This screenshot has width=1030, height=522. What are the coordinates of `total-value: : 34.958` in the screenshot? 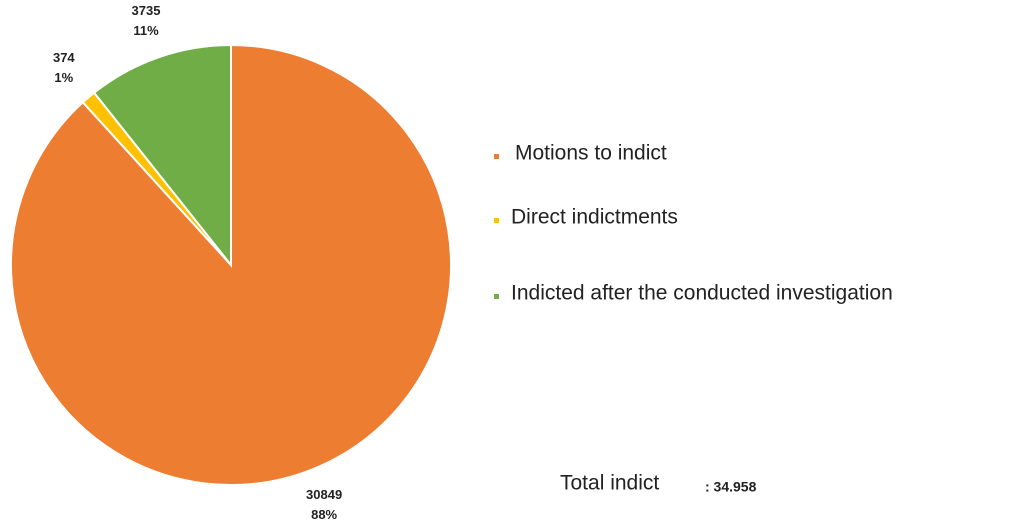 It's located at (731, 487).